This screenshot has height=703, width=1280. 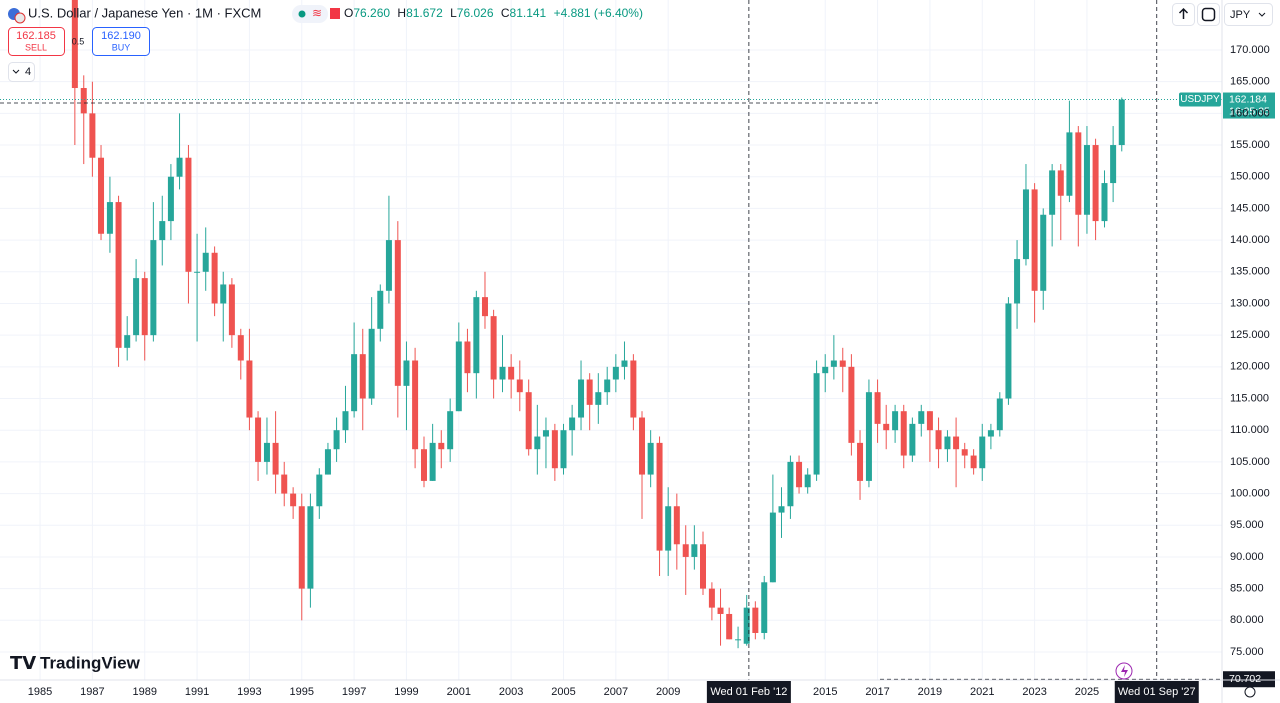 I want to click on open-label: O, so click(x=348, y=13).